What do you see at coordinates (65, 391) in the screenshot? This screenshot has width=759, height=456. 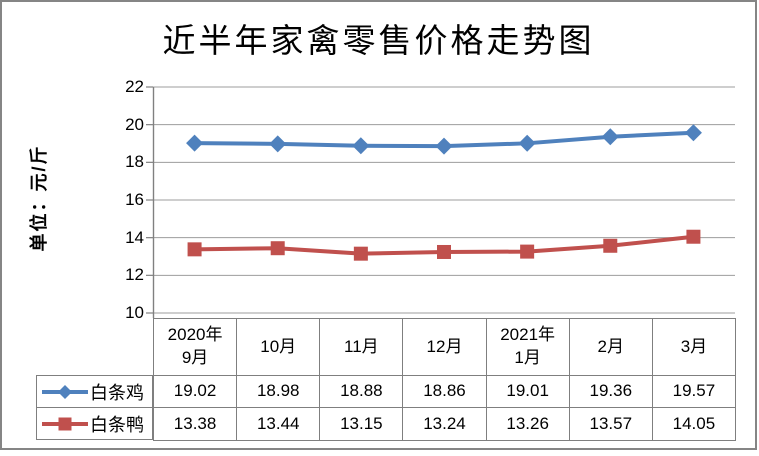 I see `line-diamond-icon` at bounding box center [65, 391].